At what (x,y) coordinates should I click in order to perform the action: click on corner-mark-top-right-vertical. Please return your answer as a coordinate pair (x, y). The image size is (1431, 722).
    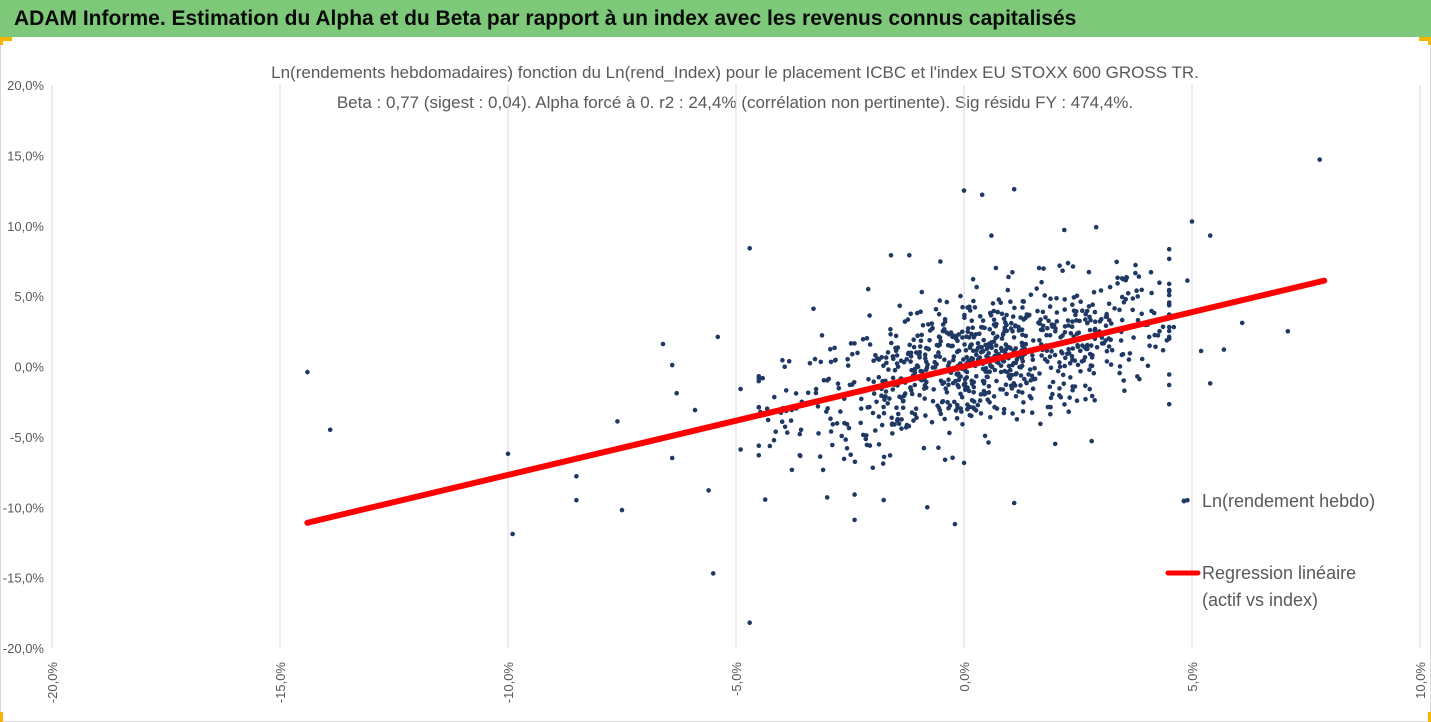
    Looking at the image, I should click on (1429, 41).